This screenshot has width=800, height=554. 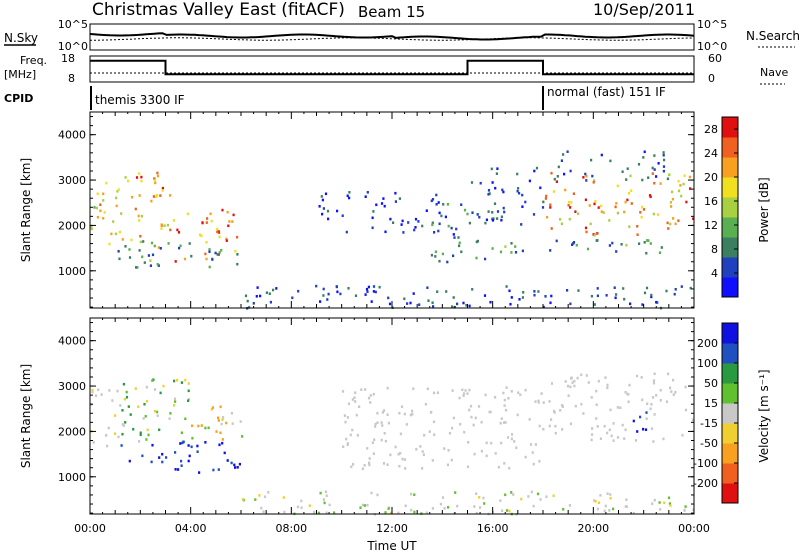 What do you see at coordinates (72, 180) in the screenshot?
I see `power-ytick-label: 3000` at bounding box center [72, 180].